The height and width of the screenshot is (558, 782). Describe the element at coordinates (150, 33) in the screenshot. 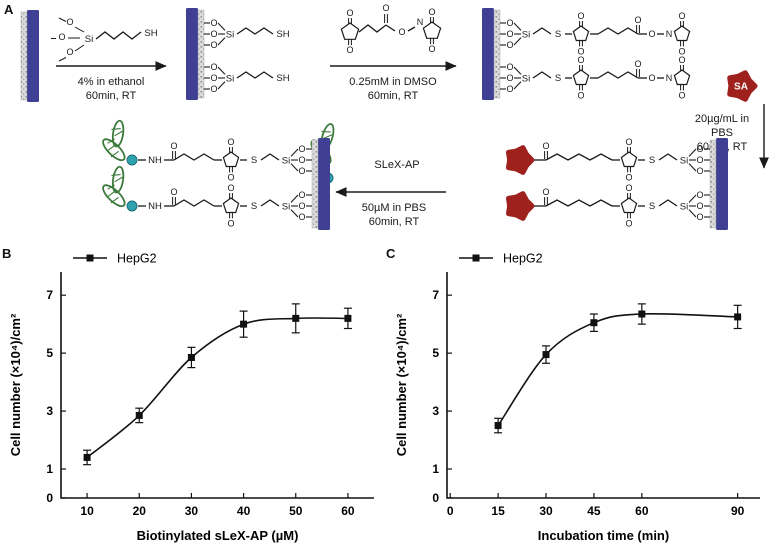

I see `scheme-text: SH` at that location.